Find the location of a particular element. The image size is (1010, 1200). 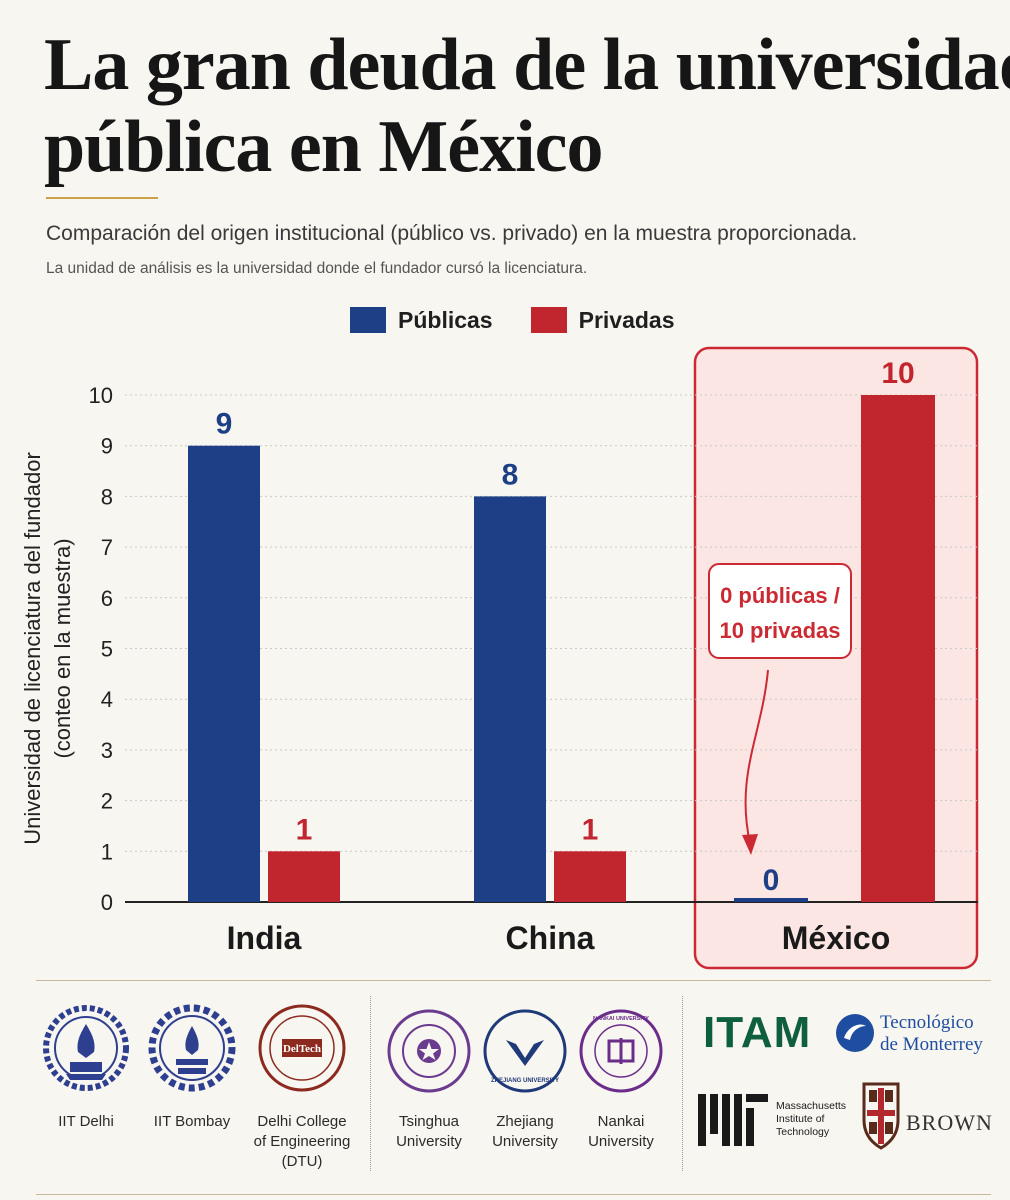

dtu-label-line-1: Delhi College is located at coordinates (302, 1121).